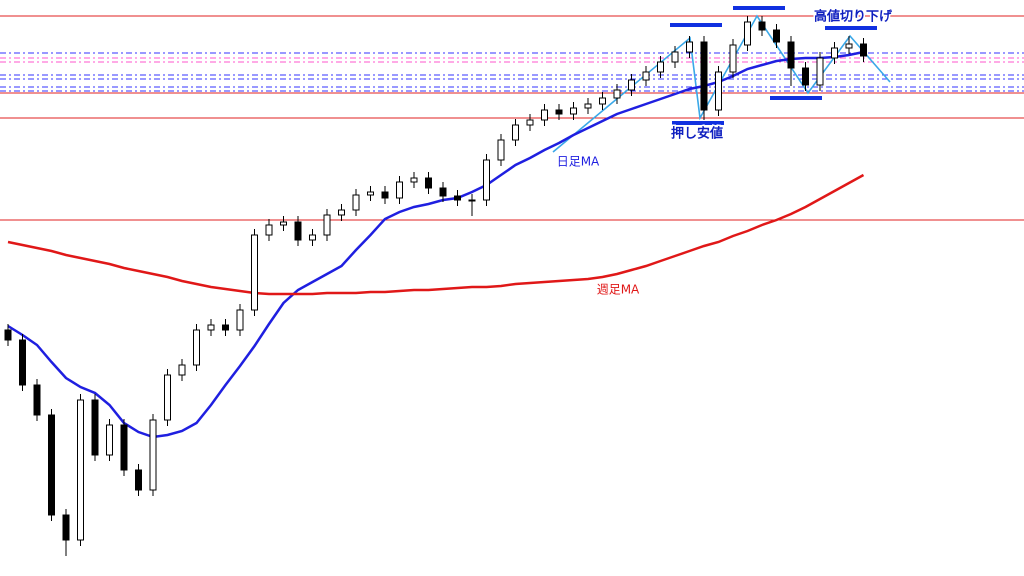  Describe the element at coordinates (697, 134) in the screenshot. I see `annotation: 押し安値` at that location.